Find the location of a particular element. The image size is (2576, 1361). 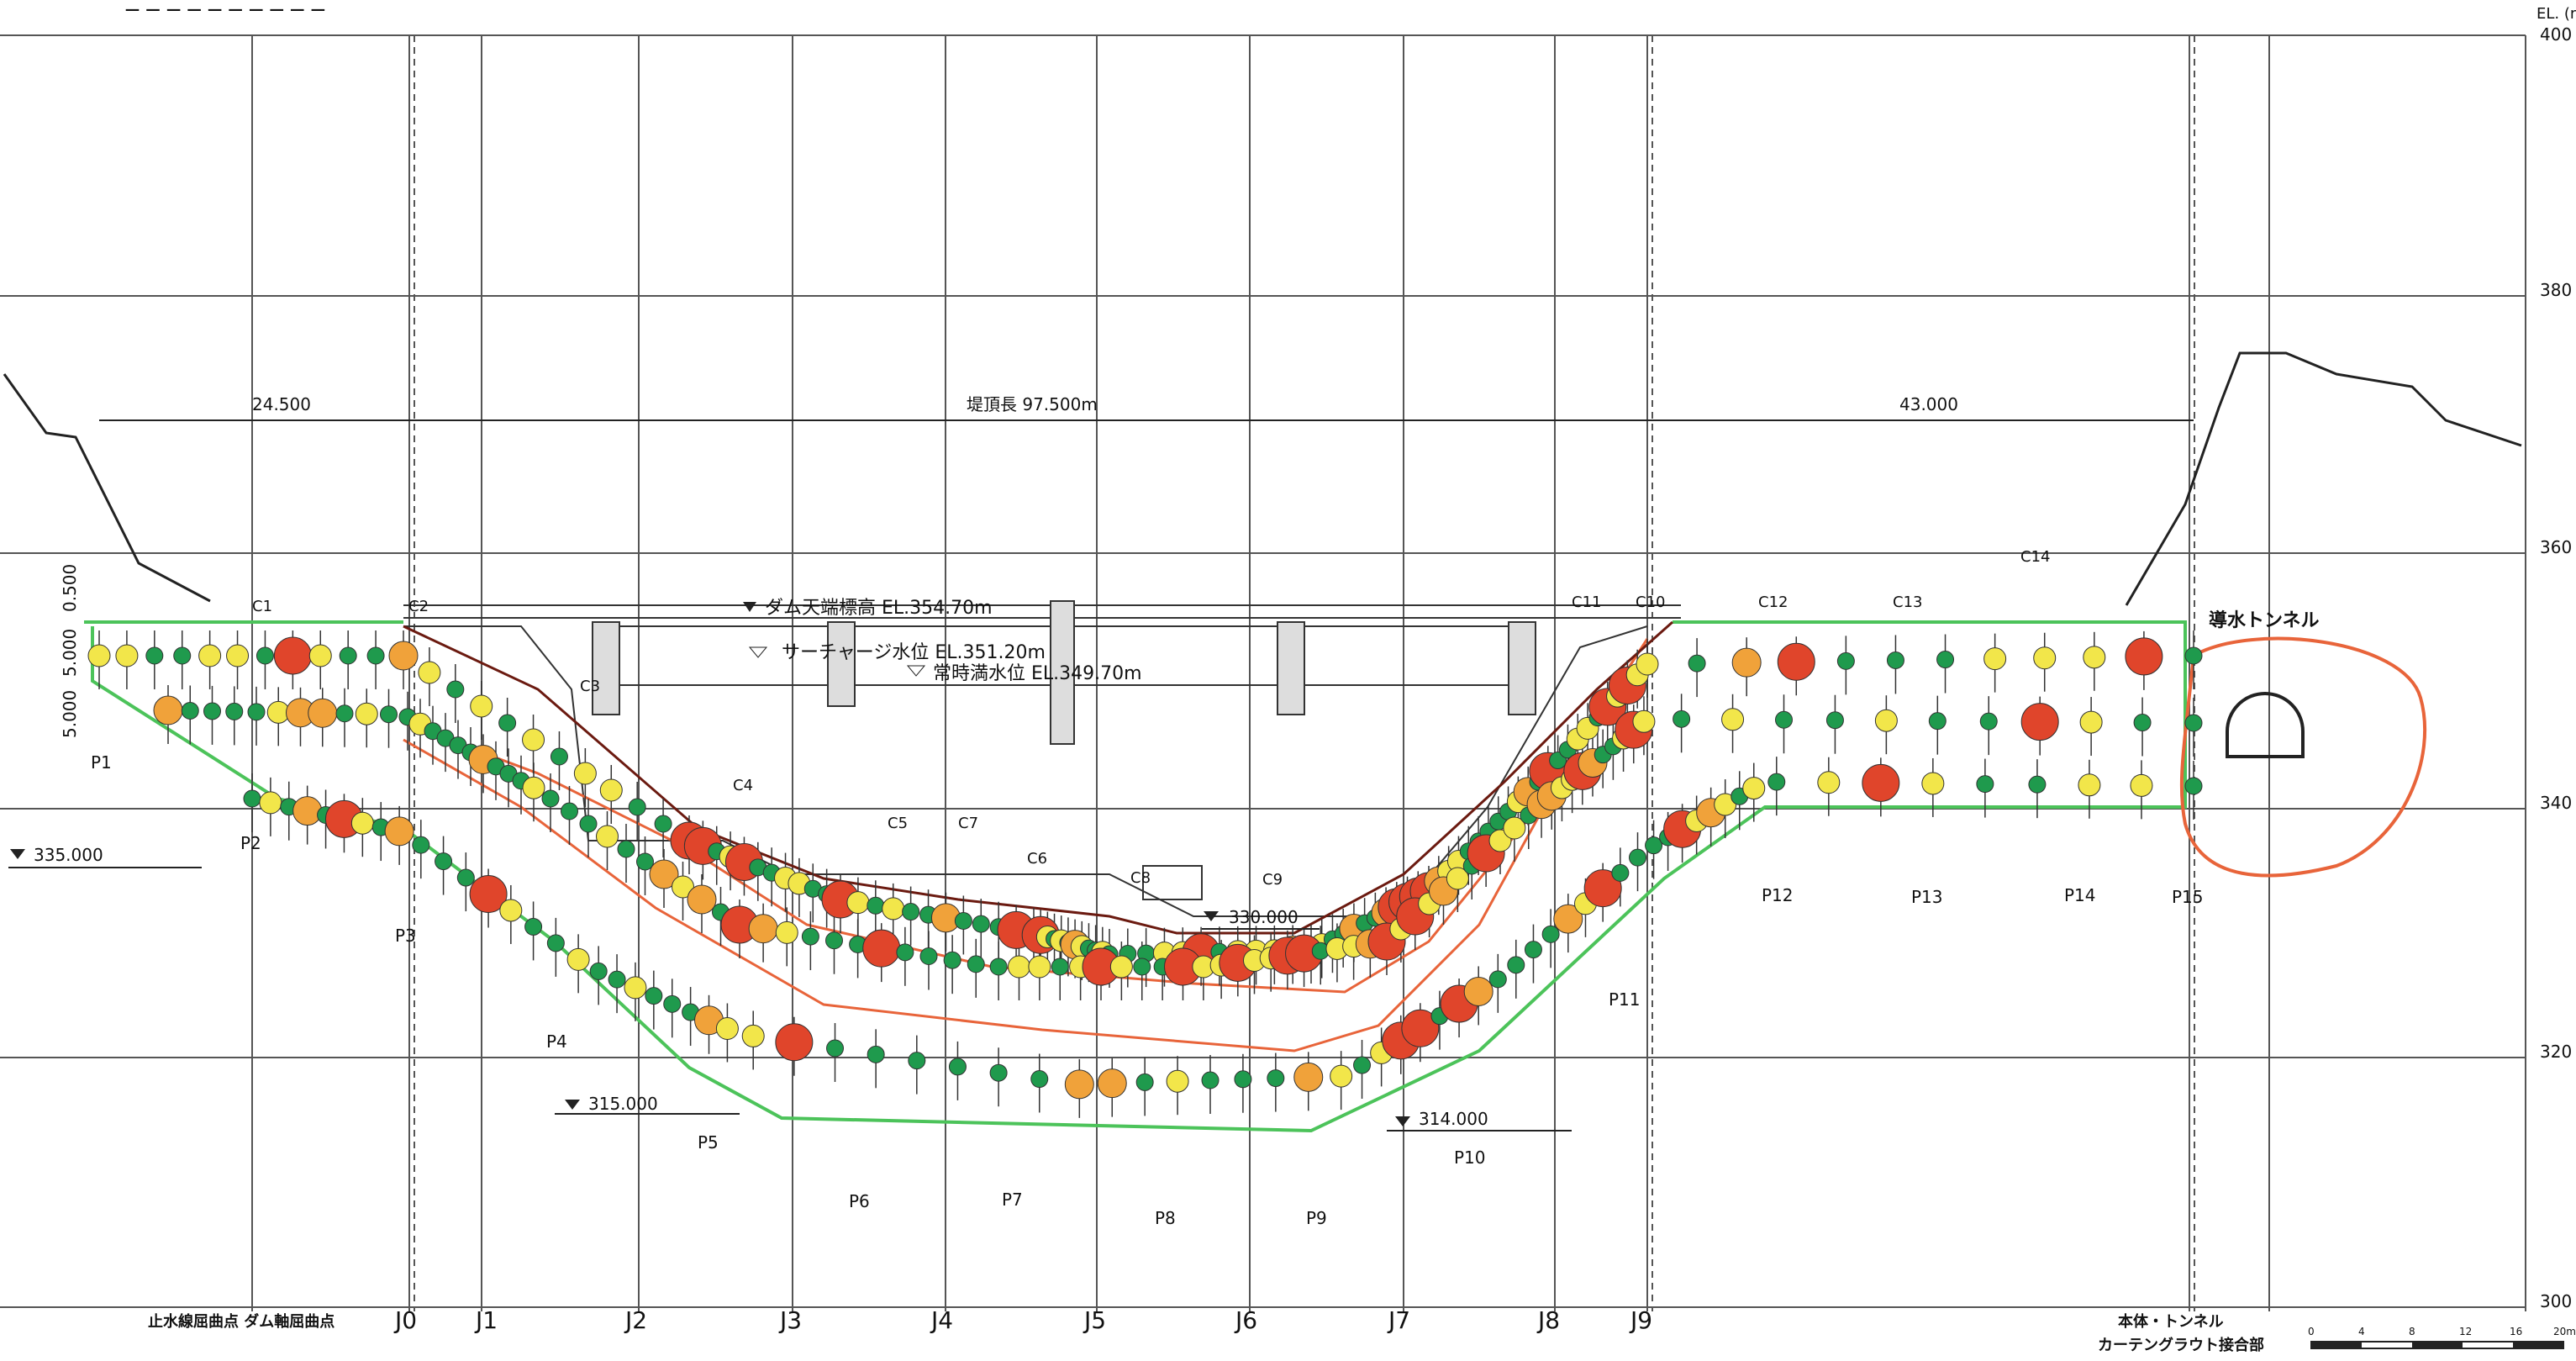

p-label: P13 is located at coordinates (1927, 897).